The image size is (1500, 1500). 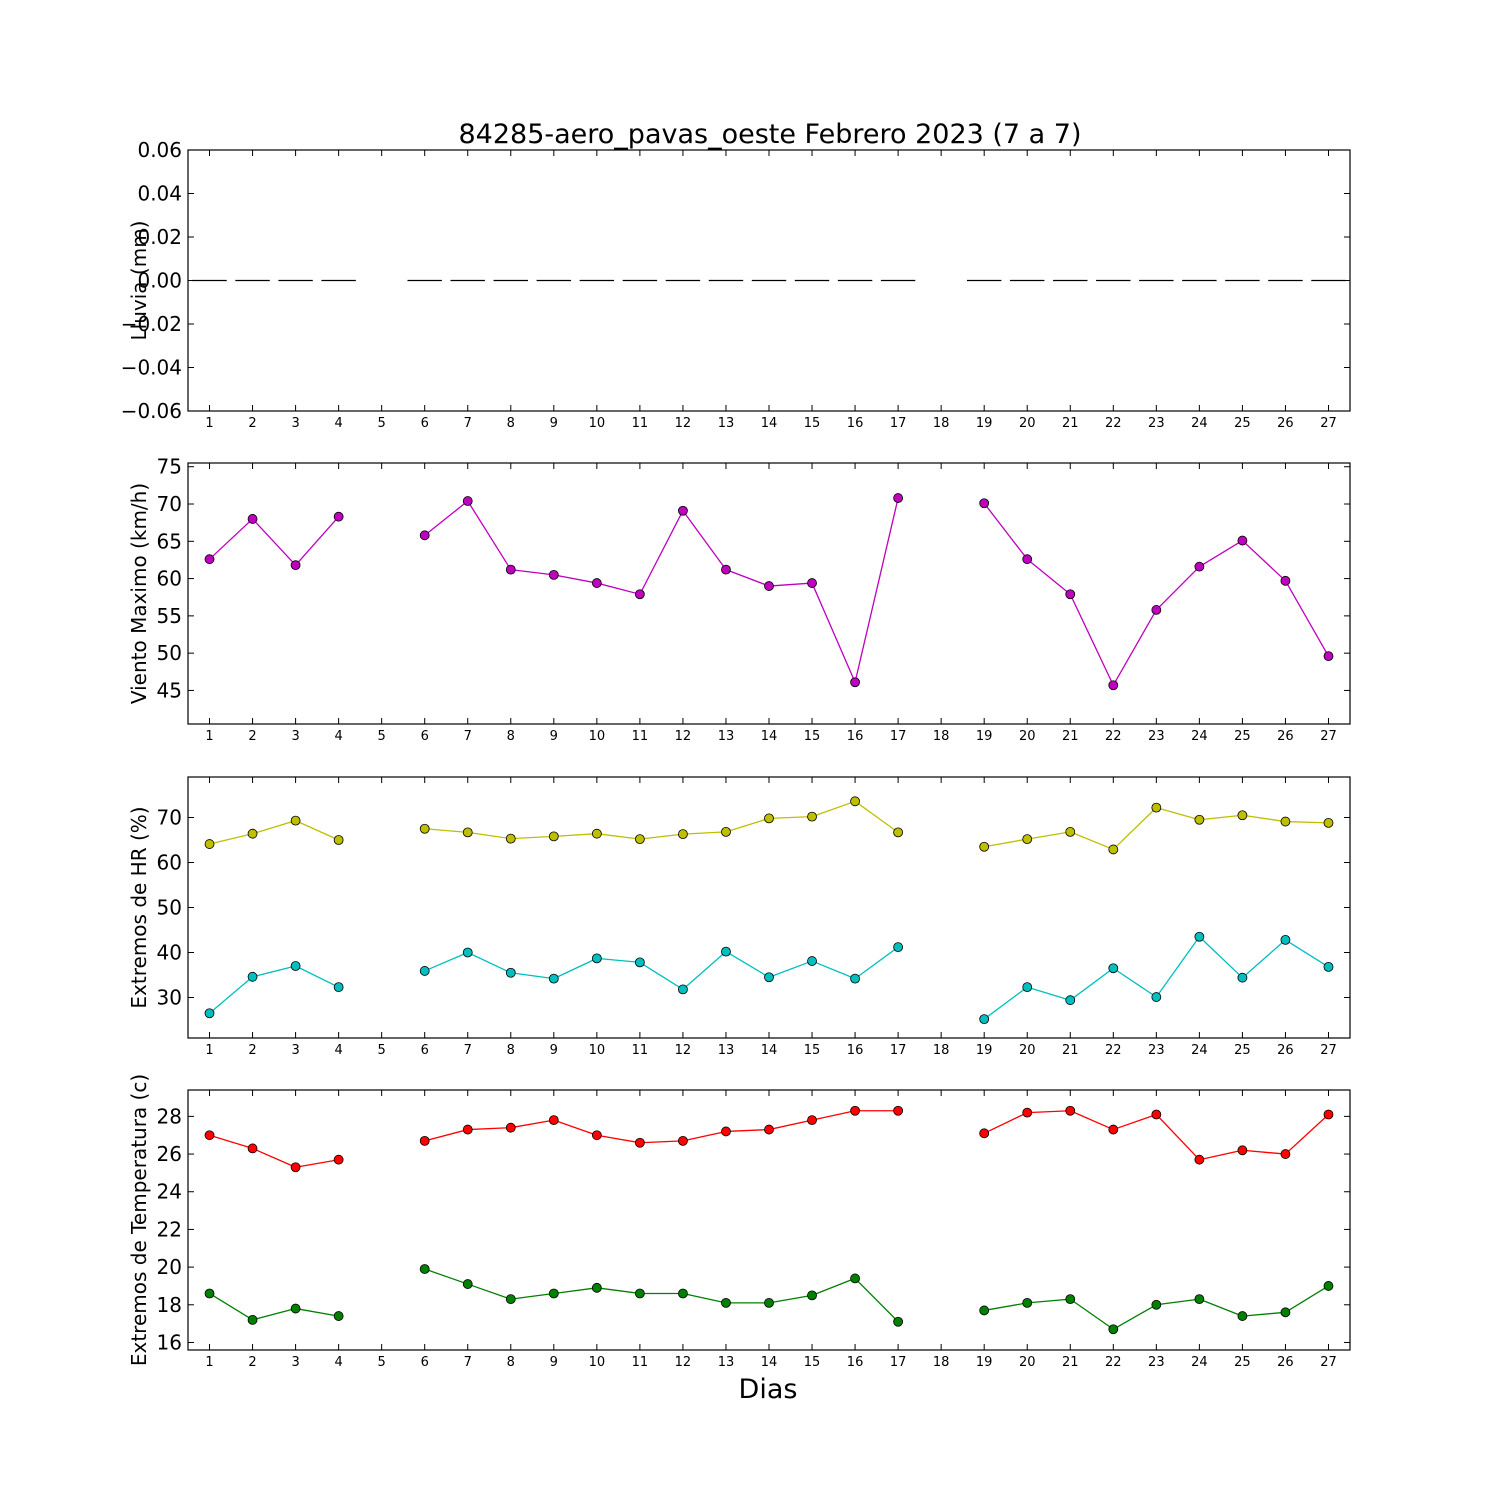 What do you see at coordinates (169, 818) in the screenshot?
I see `y-tick-label: 70` at bounding box center [169, 818].